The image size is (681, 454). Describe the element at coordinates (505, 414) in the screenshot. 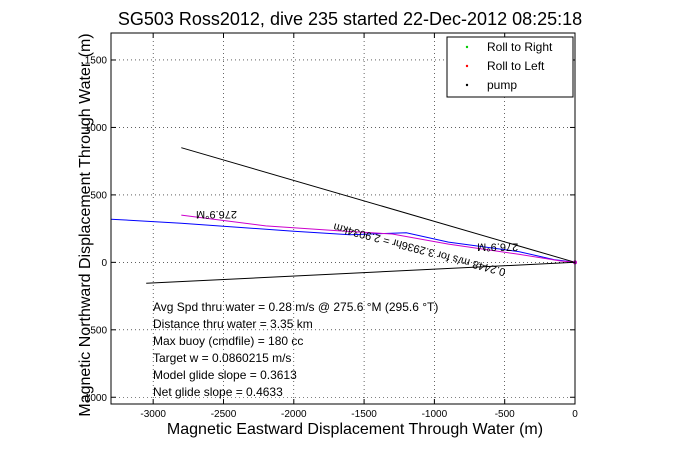

I see `x-tick-label: -500` at that location.